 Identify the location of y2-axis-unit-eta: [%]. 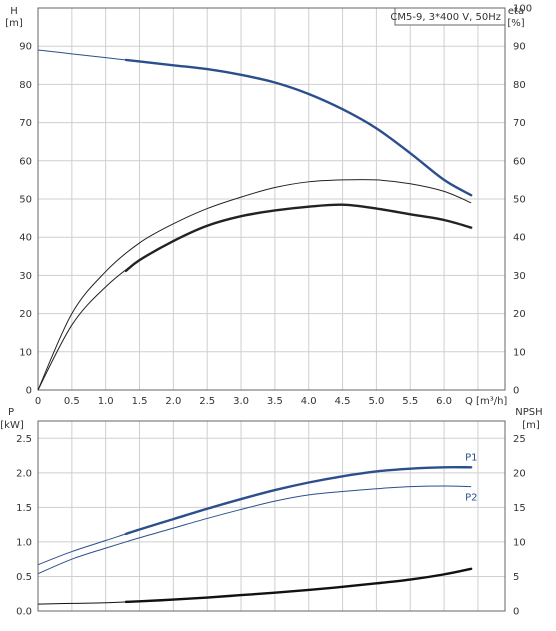
(515, 23).